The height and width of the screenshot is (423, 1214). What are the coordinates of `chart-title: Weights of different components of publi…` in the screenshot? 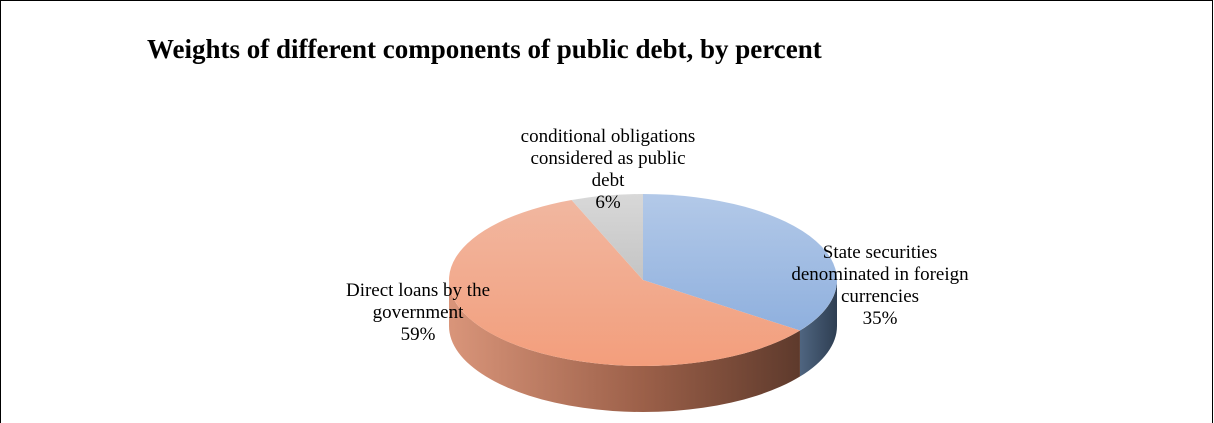 It's located at (484, 49).